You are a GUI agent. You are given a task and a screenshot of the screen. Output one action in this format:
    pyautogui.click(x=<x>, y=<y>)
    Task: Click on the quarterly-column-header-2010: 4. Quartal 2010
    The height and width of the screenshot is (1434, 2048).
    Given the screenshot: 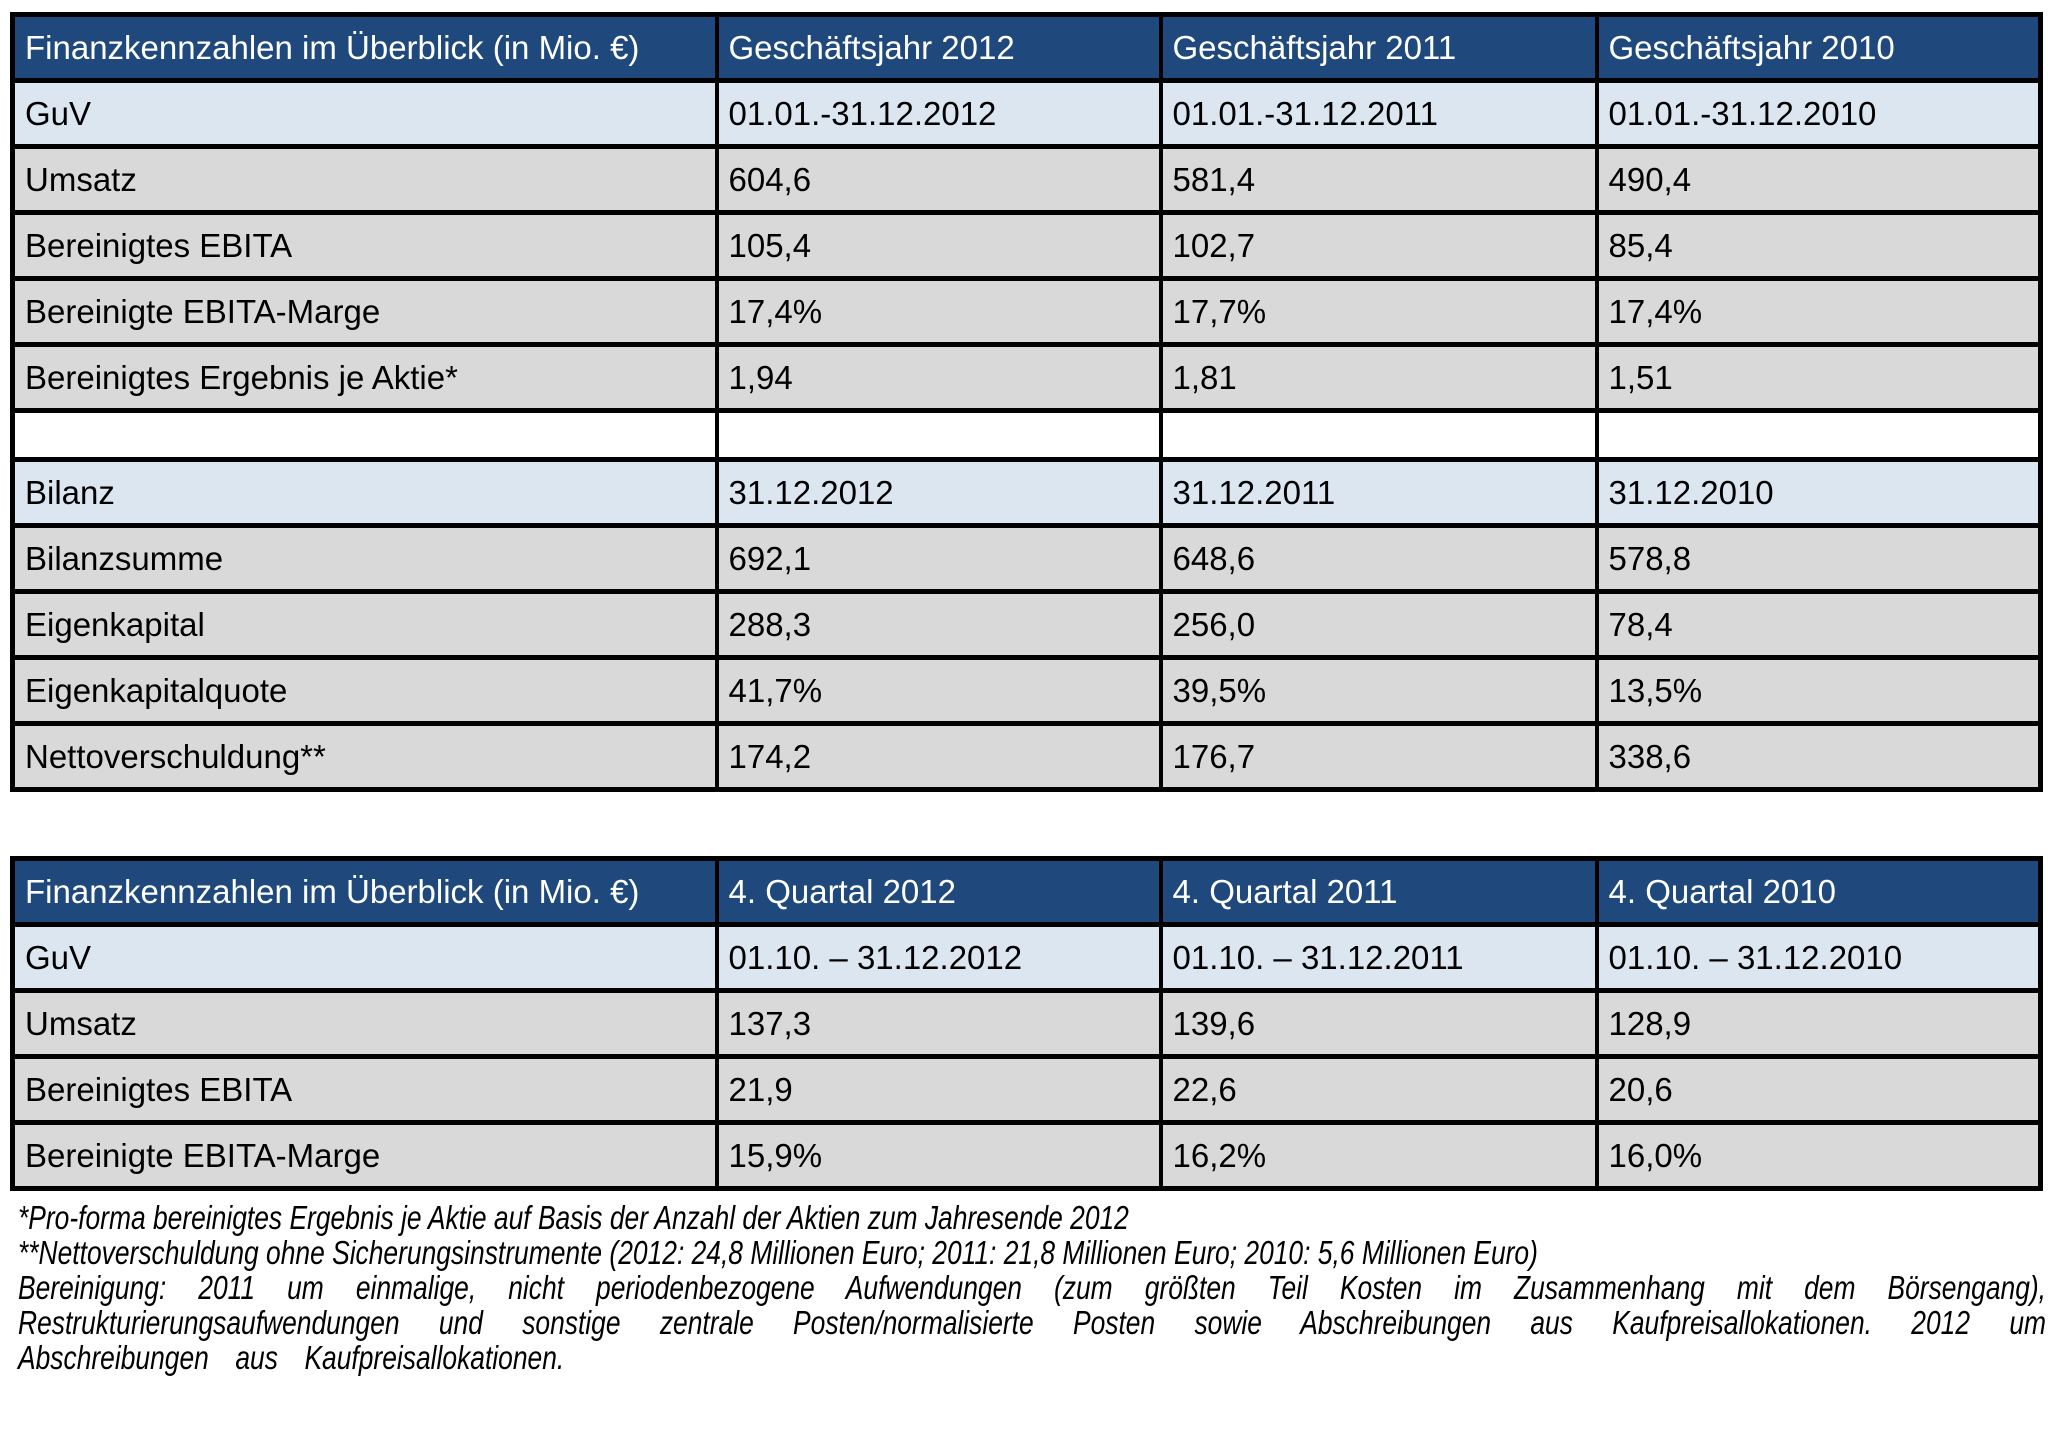 What is the action you would take?
    pyautogui.click(x=1818, y=891)
    